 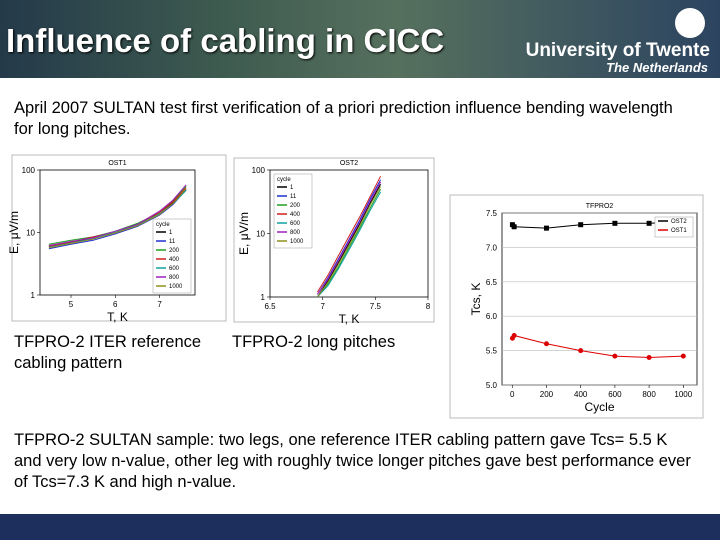 What do you see at coordinates (71, 304) in the screenshot?
I see `x-tick-label: 5` at bounding box center [71, 304].